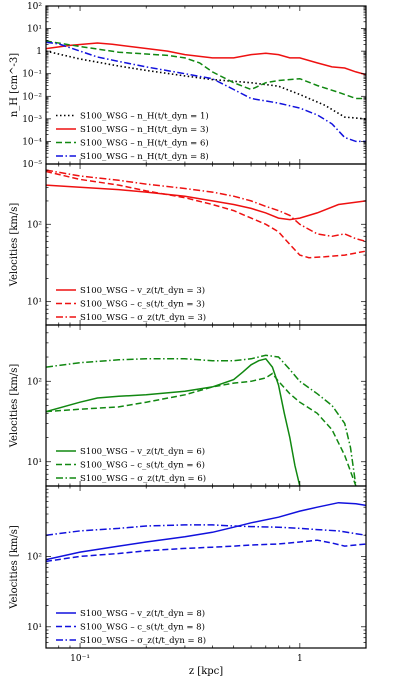 Image resolution: width=407 pixels, height=678 pixels. Describe the element at coordinates (39, 52) in the screenshot. I see `y-tick-label: 1` at that location.